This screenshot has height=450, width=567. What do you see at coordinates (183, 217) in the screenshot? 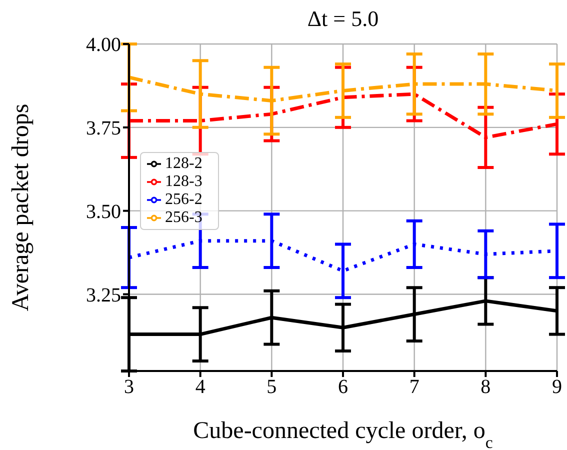
I see `legend-label: 256-3` at bounding box center [183, 217].